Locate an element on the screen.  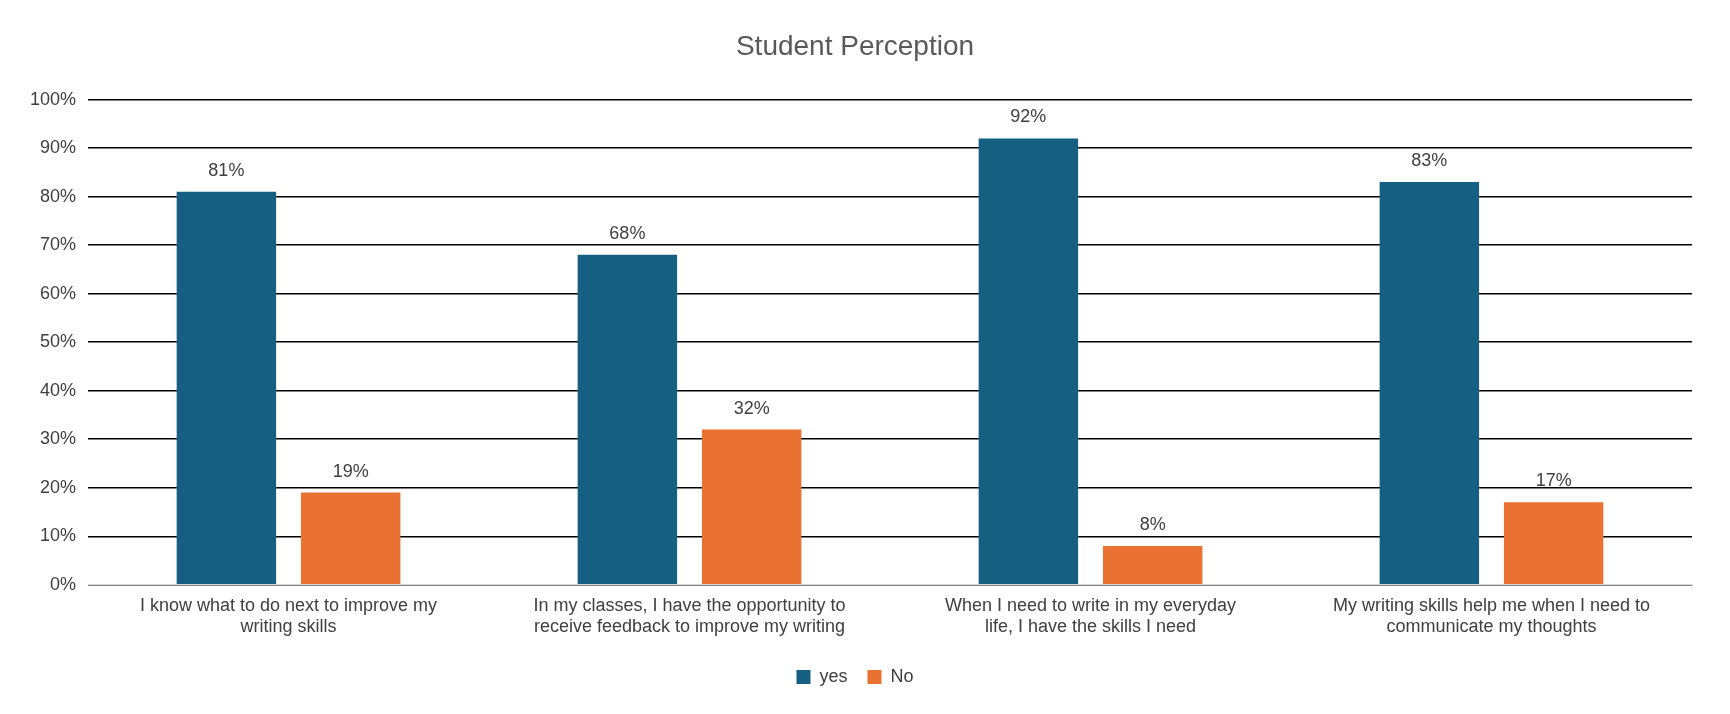
y-tick-label: 50% is located at coordinates (58, 341).